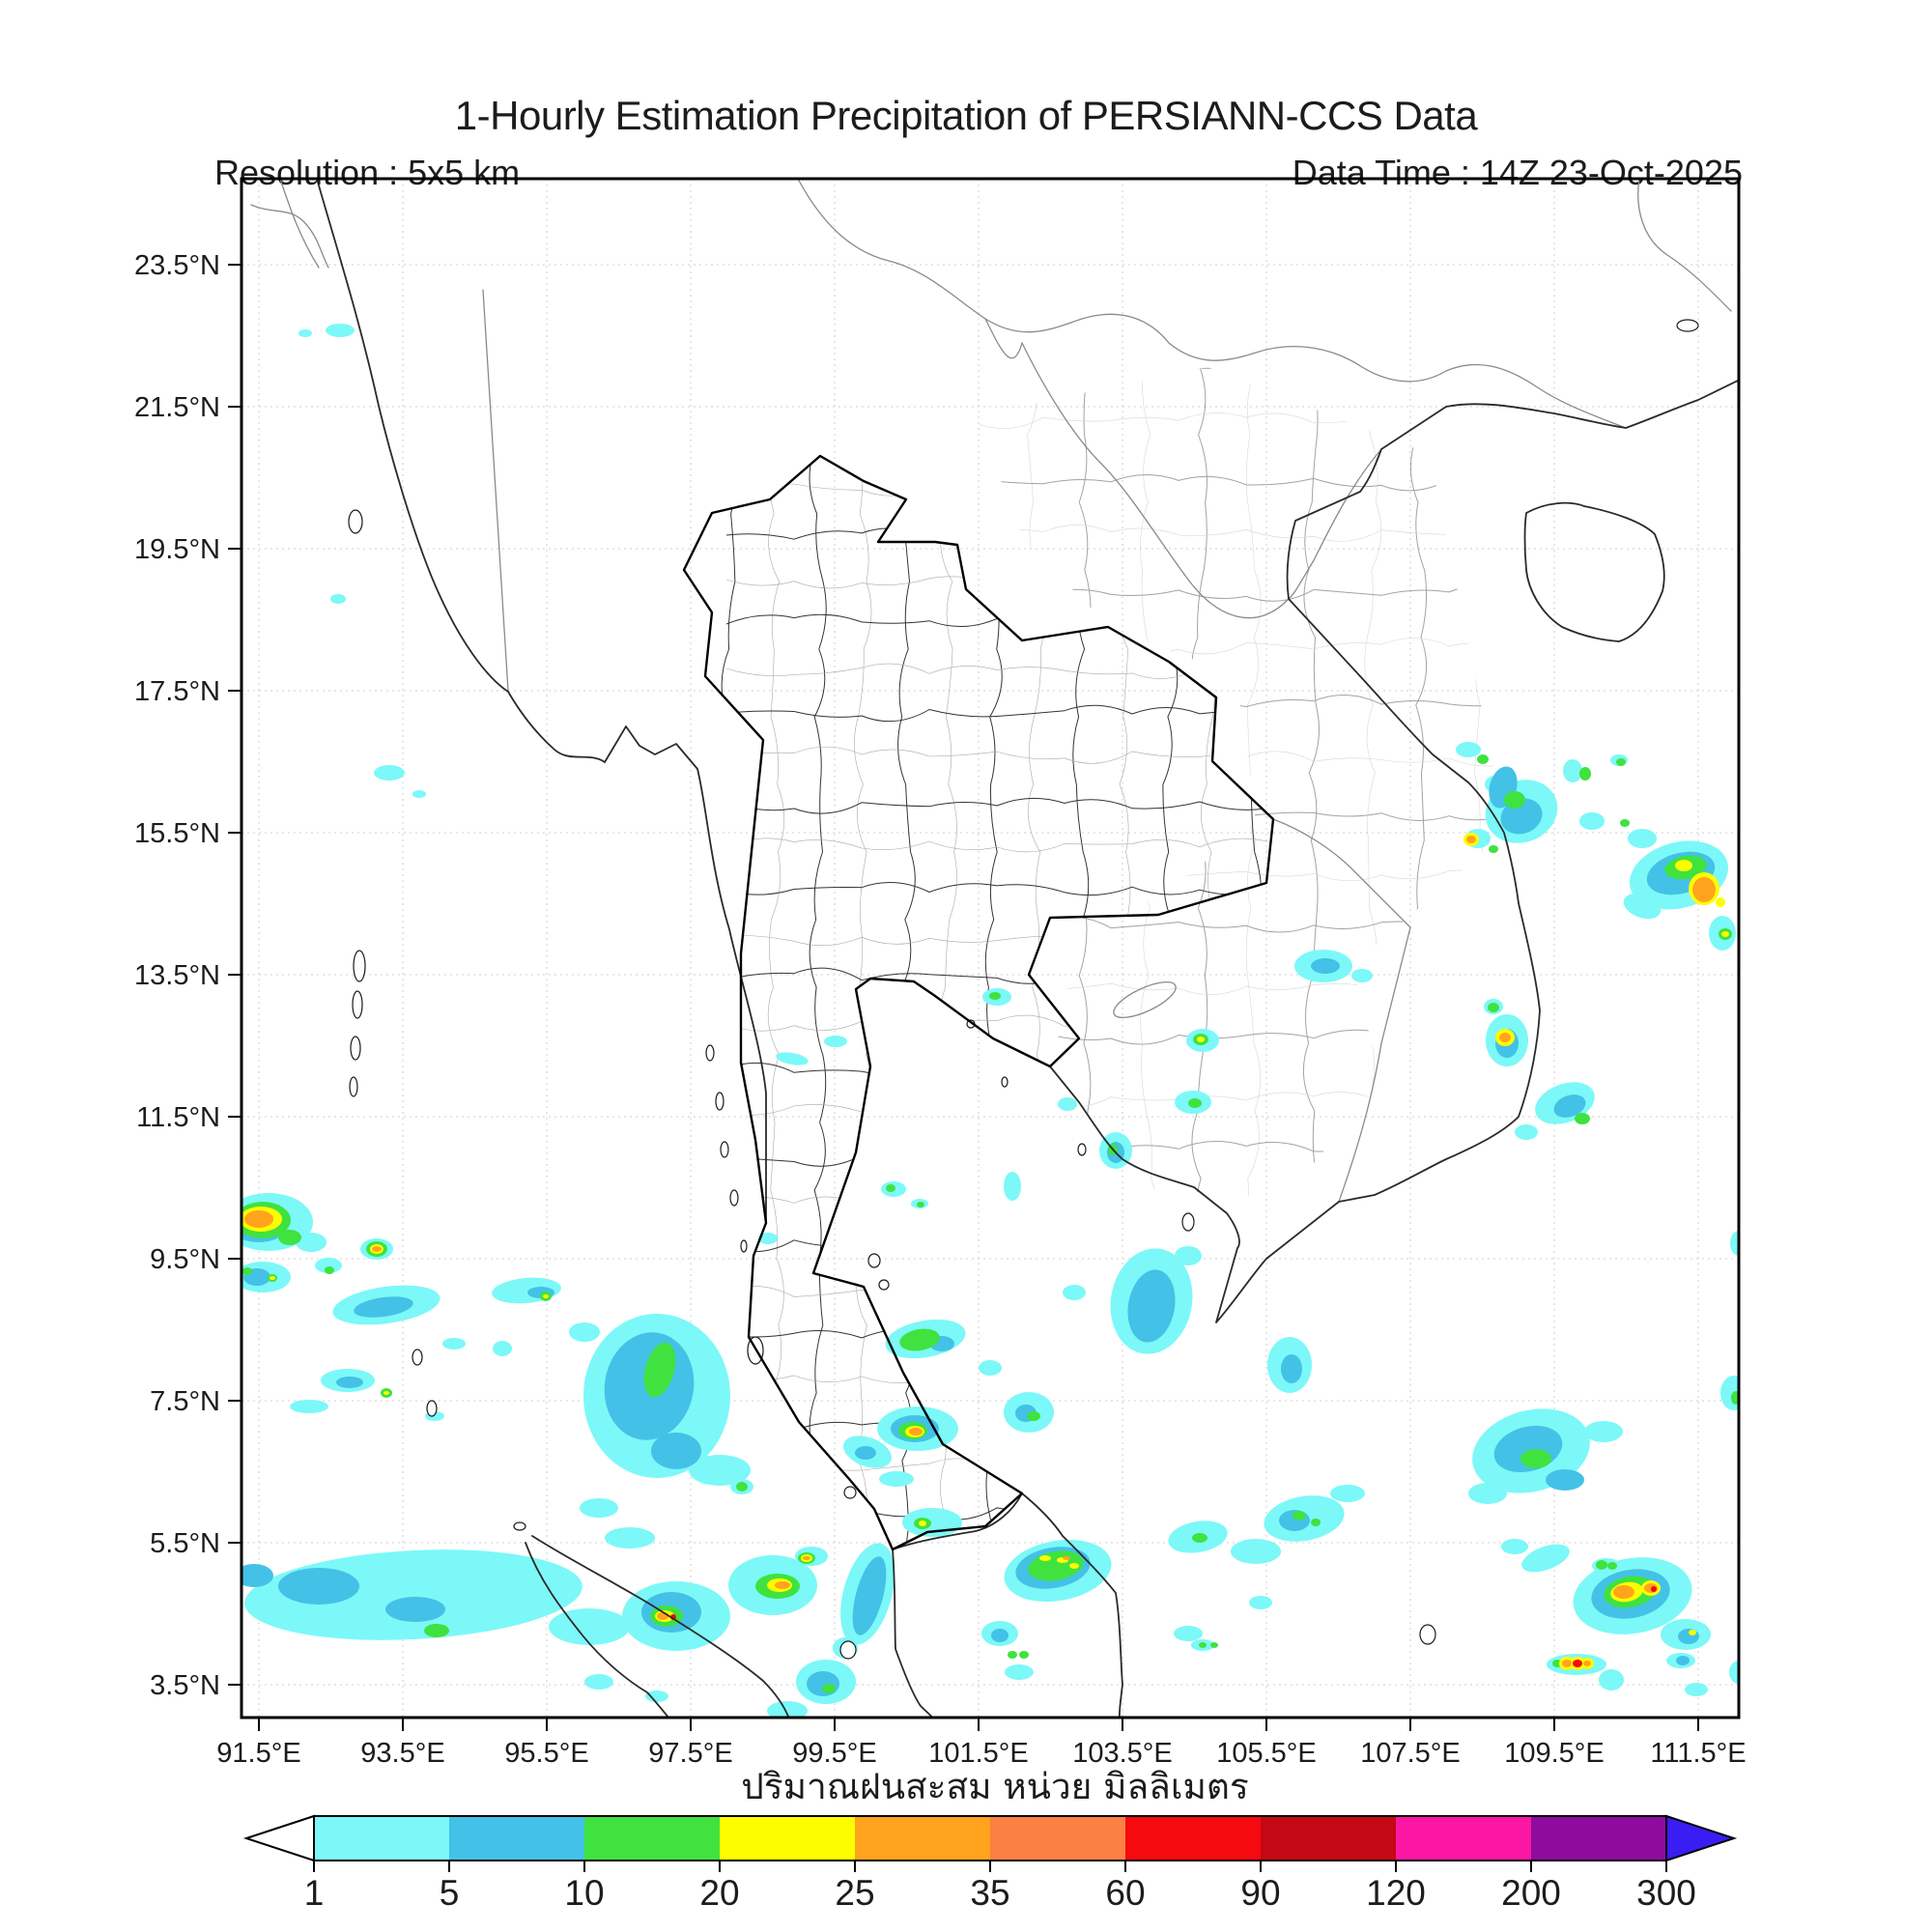  I want to click on data-time-label: Data Time : 14Z 23-Oct-2025, so click(1517, 172).